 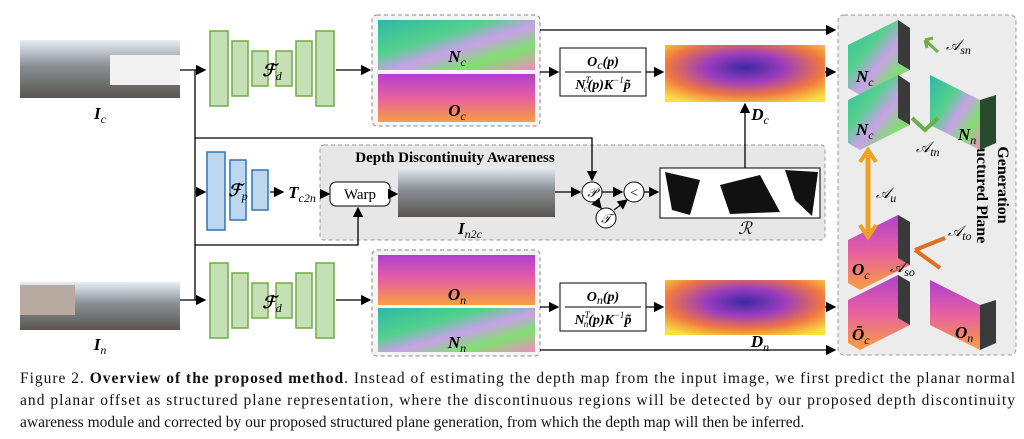 What do you see at coordinates (893, 198) in the screenshot?
I see `text-part: u` at bounding box center [893, 198].